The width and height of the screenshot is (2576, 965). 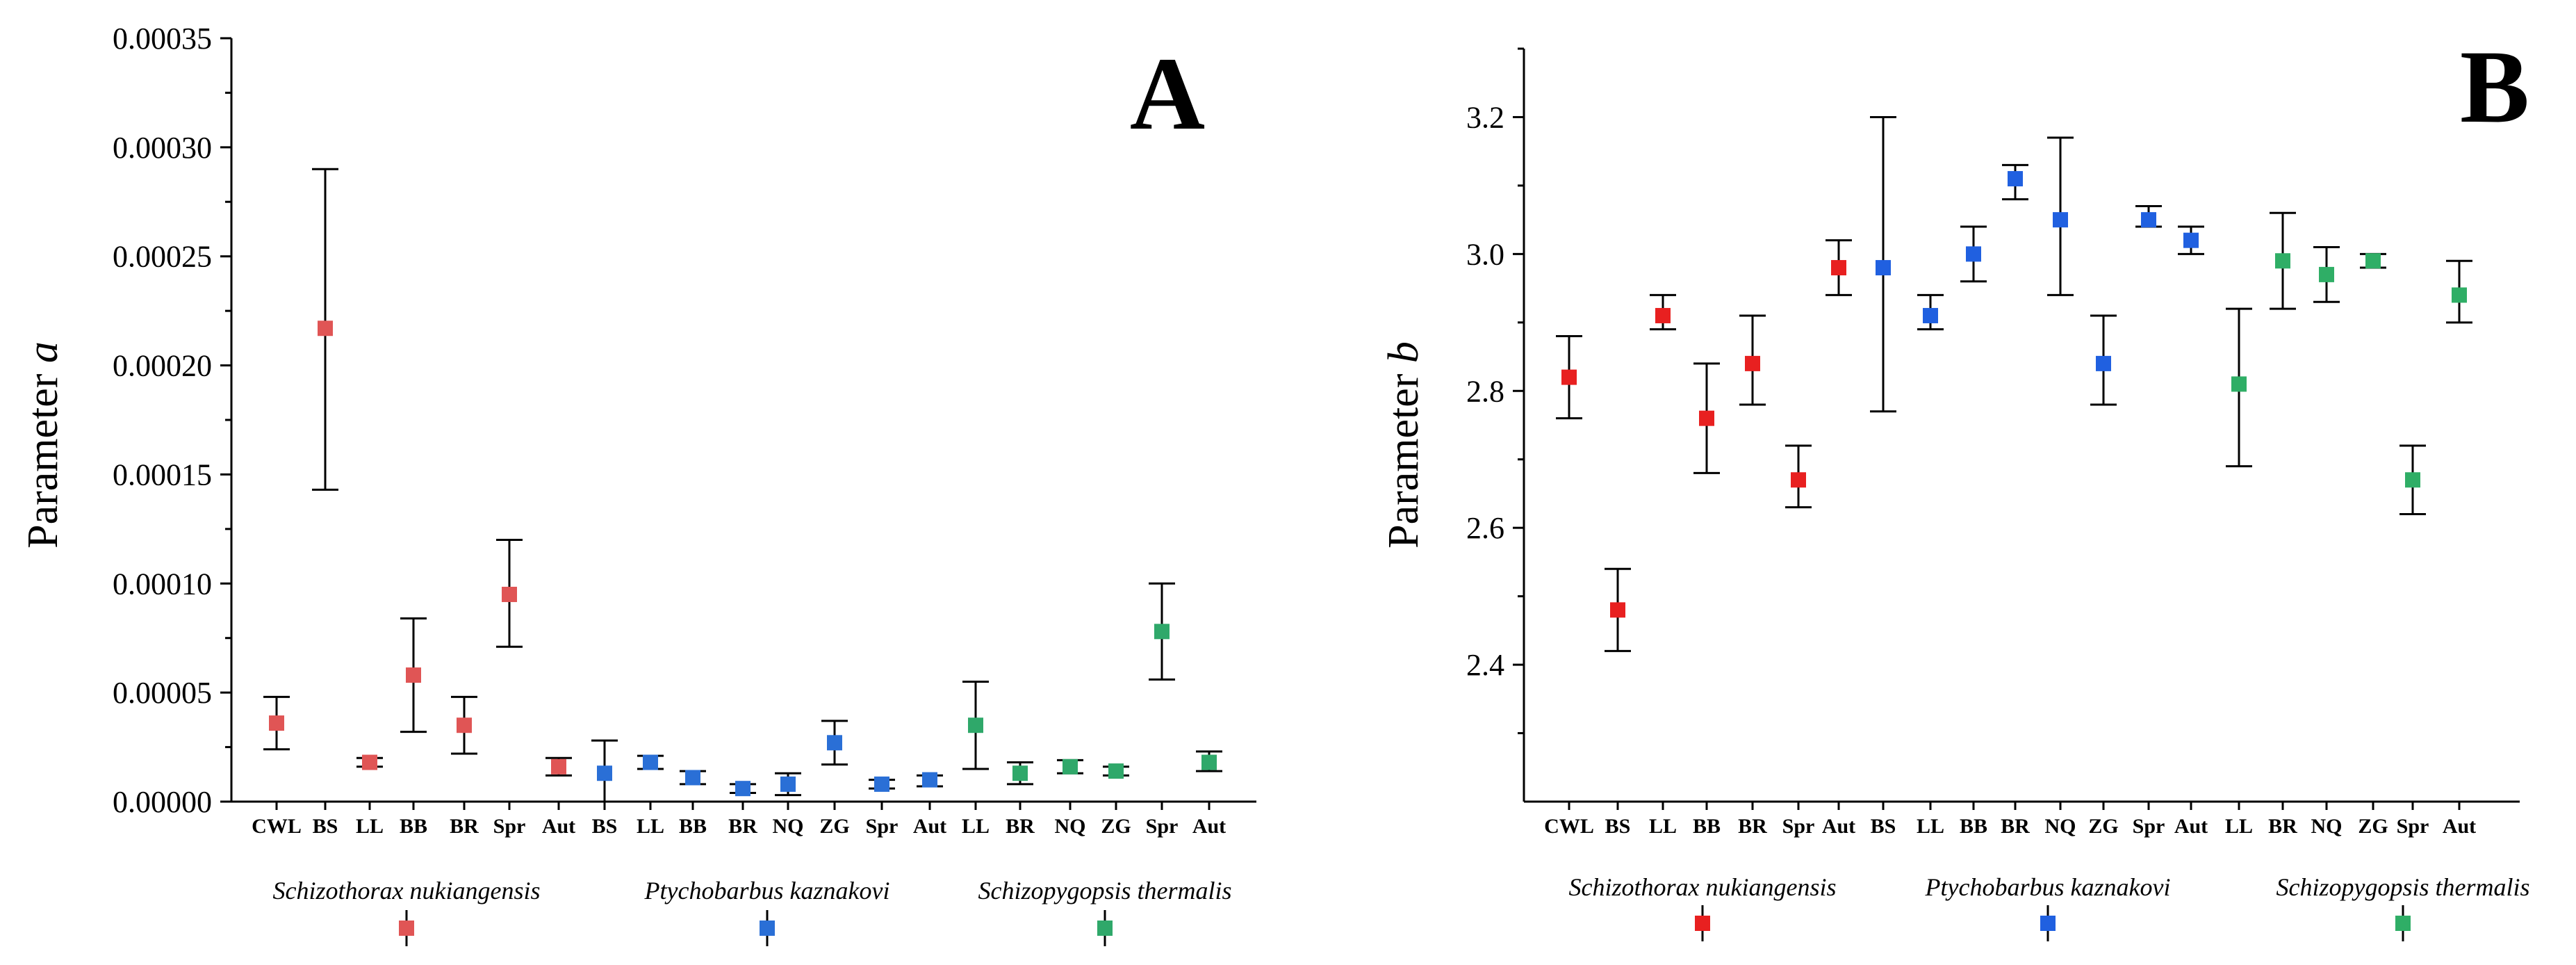 I want to click on legend-label: Schizopygopsis thermalis, so click(x=1105, y=891).